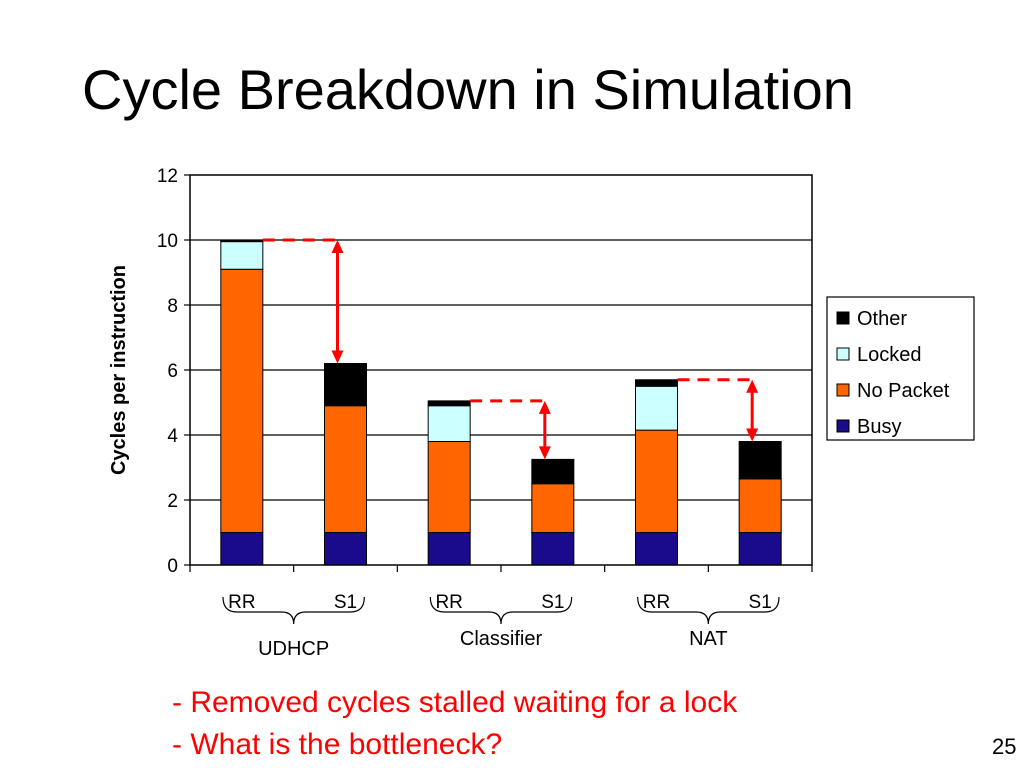 Image resolution: width=1024 pixels, height=768 pixels. I want to click on legend-label: Locked, so click(889, 355).